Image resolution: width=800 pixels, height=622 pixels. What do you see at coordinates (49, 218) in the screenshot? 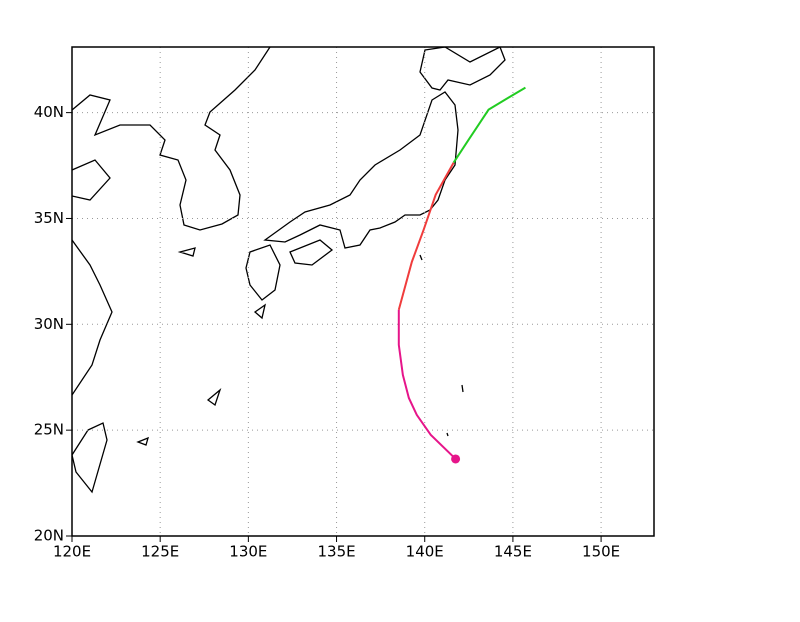
I see `y-tick-label: 35N` at bounding box center [49, 218].